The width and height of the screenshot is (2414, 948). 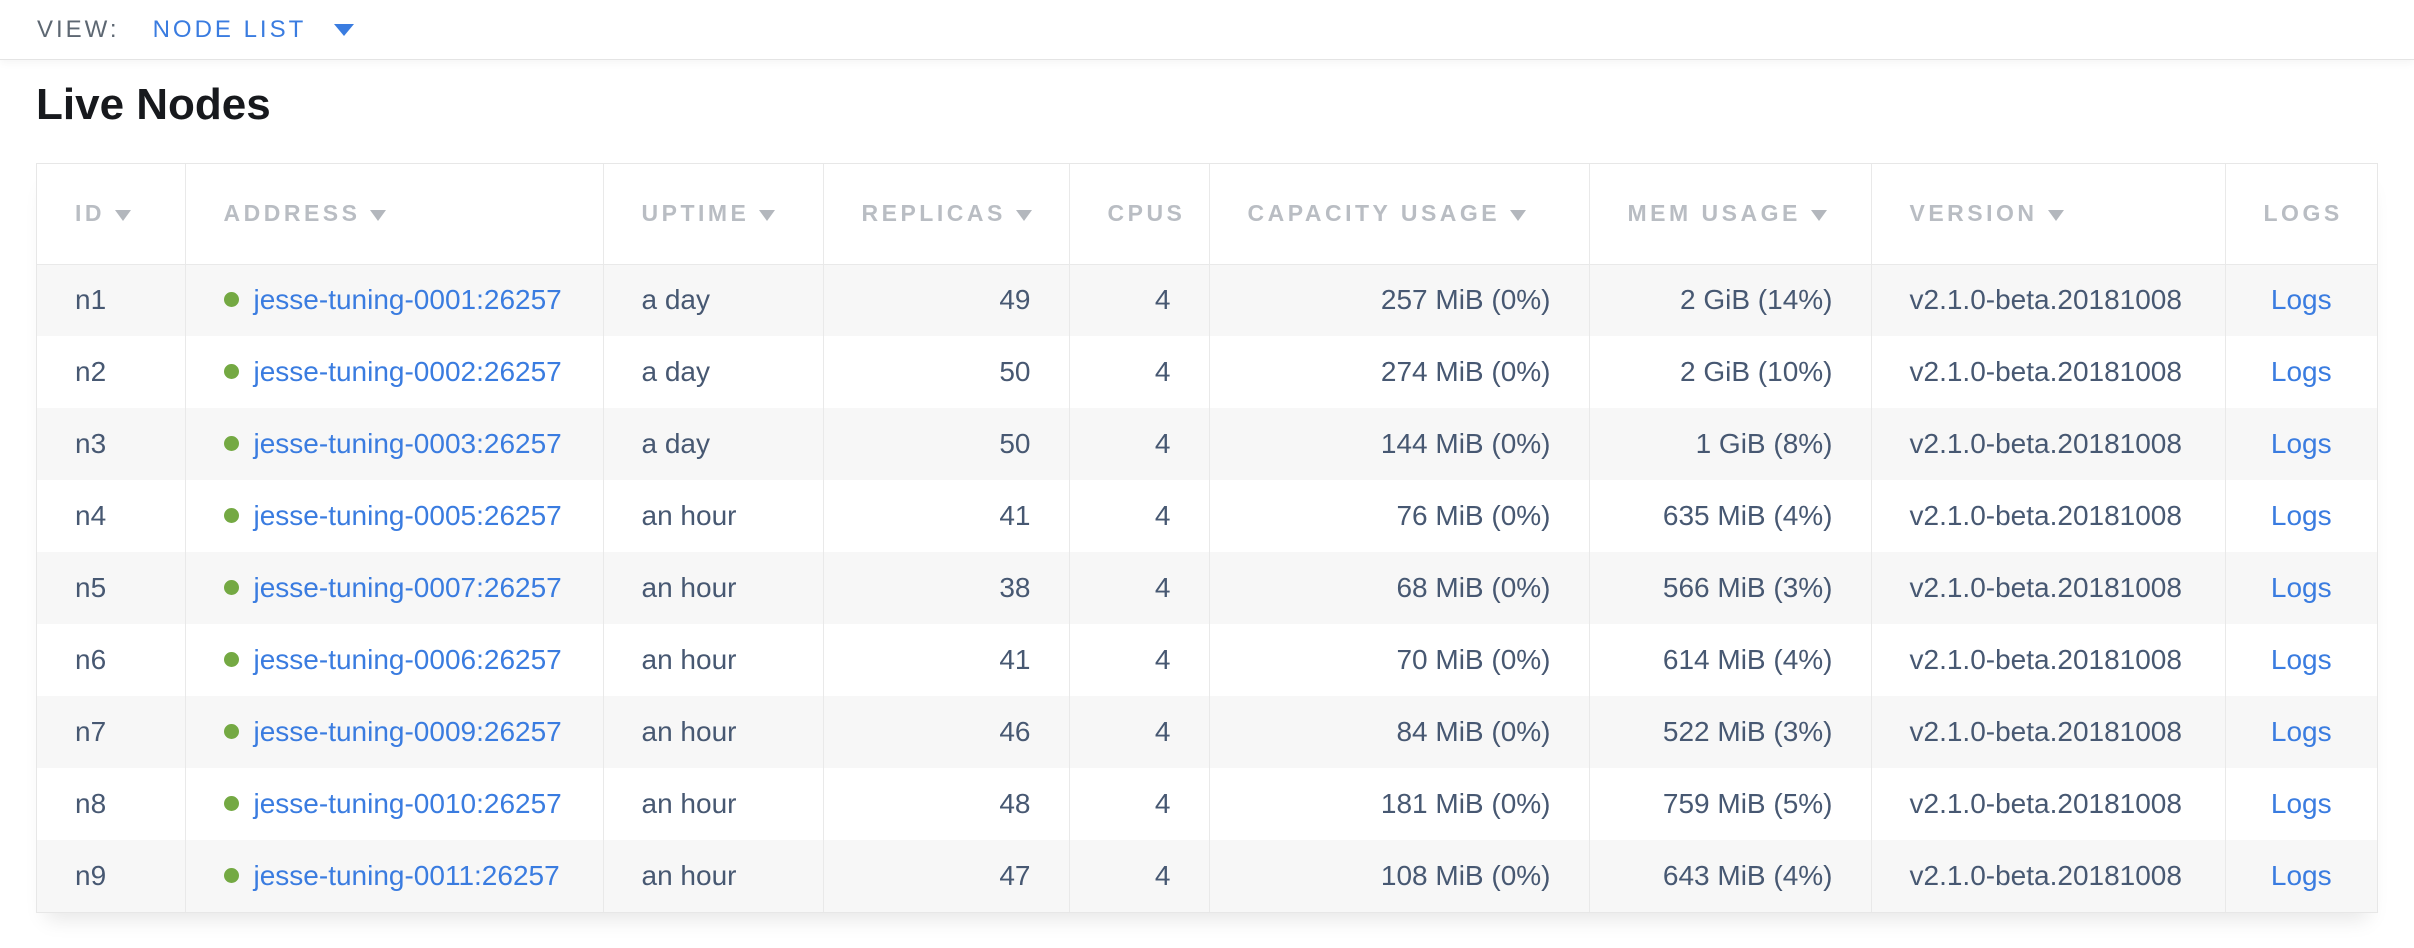 What do you see at coordinates (407, 803) in the screenshot?
I see `node-address-link: jesse-tuning-0010:26257` at bounding box center [407, 803].